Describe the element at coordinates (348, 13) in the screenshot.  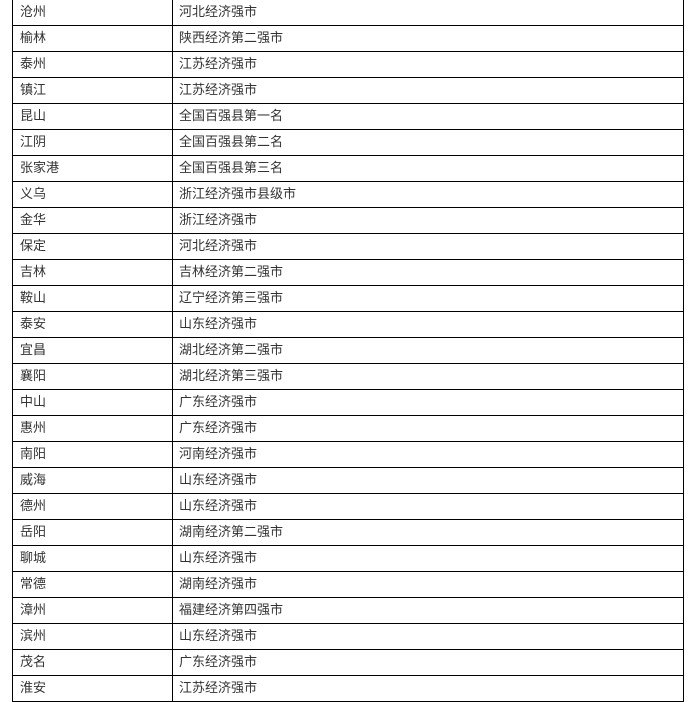
I see `table-row: 沧州 河北经济强市` at that location.